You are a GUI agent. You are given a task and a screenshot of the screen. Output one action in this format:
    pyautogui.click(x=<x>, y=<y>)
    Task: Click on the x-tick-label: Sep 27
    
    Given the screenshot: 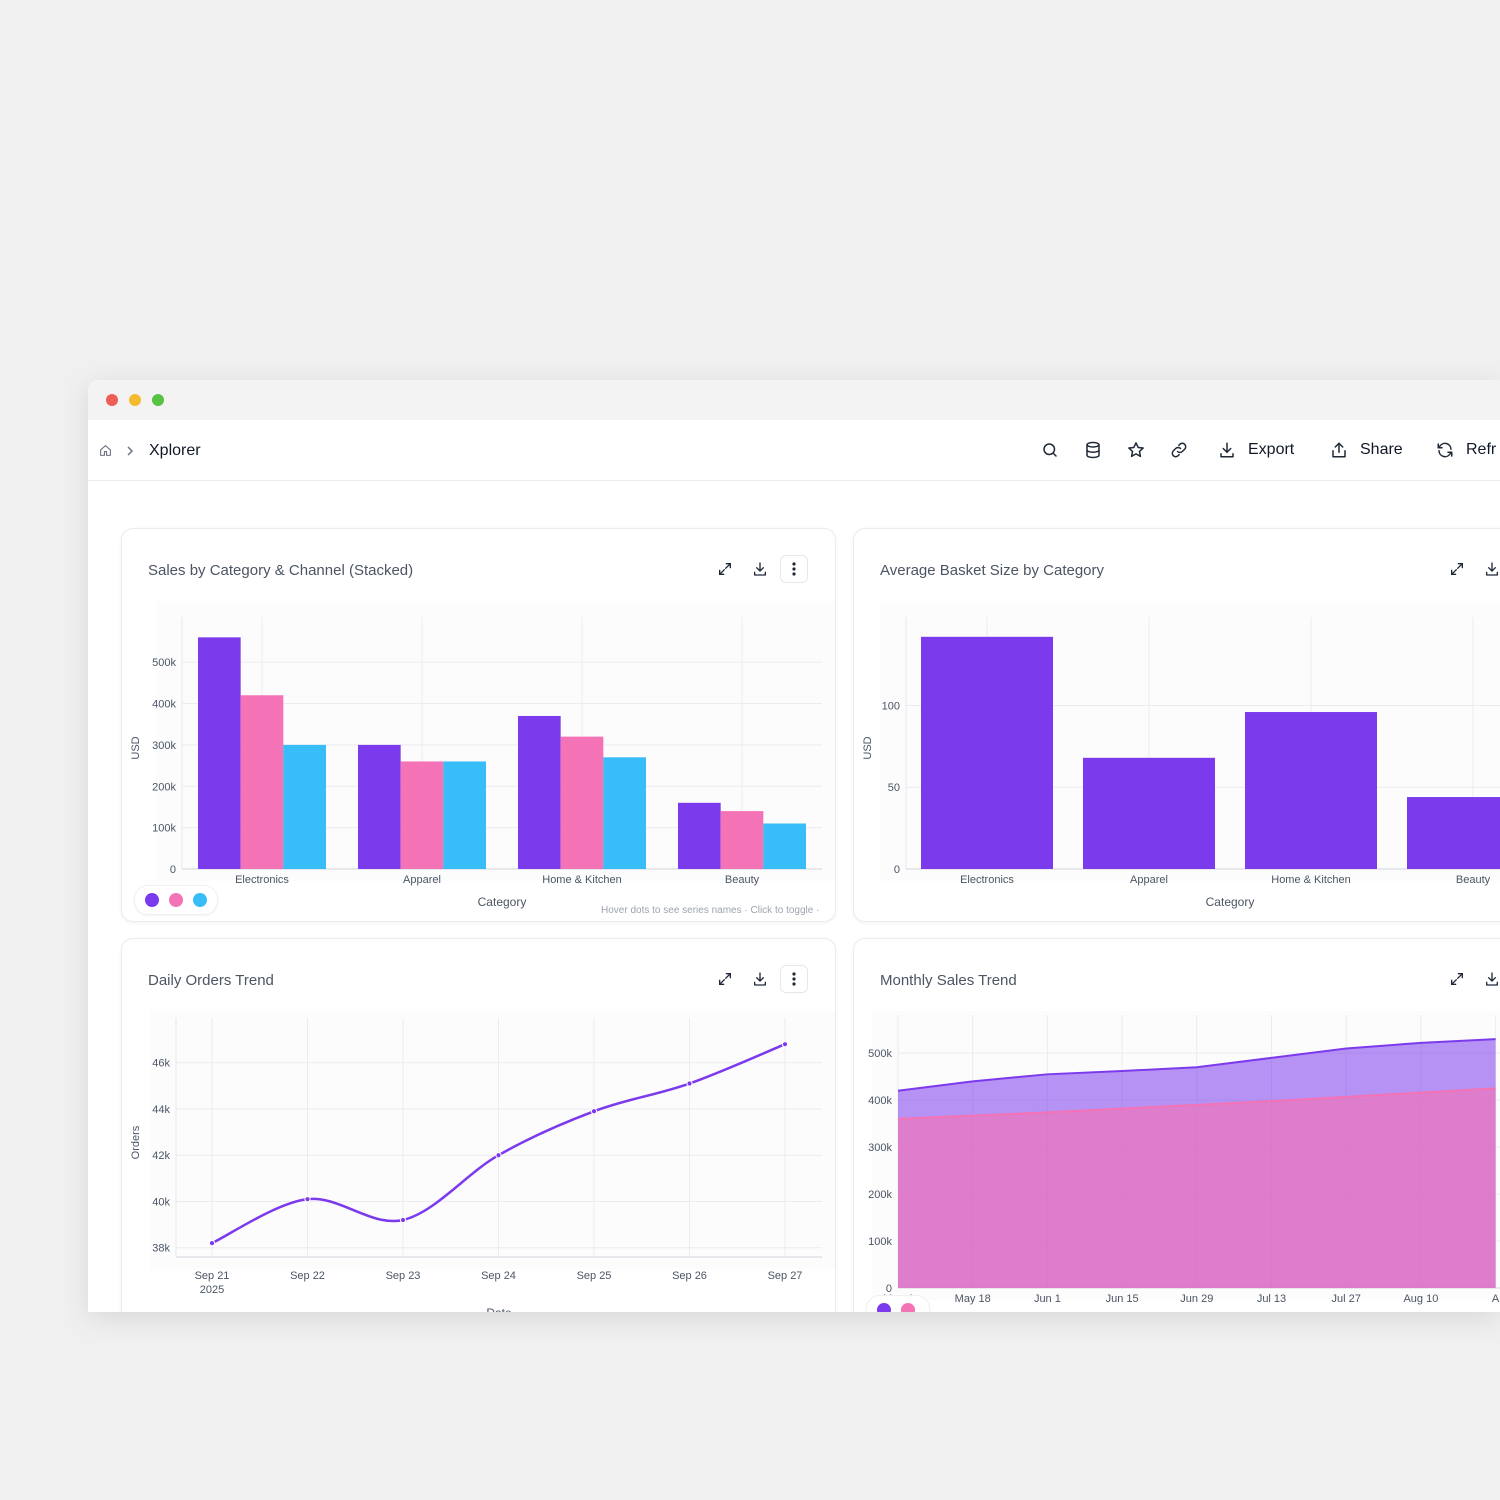 What is the action you would take?
    pyautogui.click(x=785, y=1276)
    